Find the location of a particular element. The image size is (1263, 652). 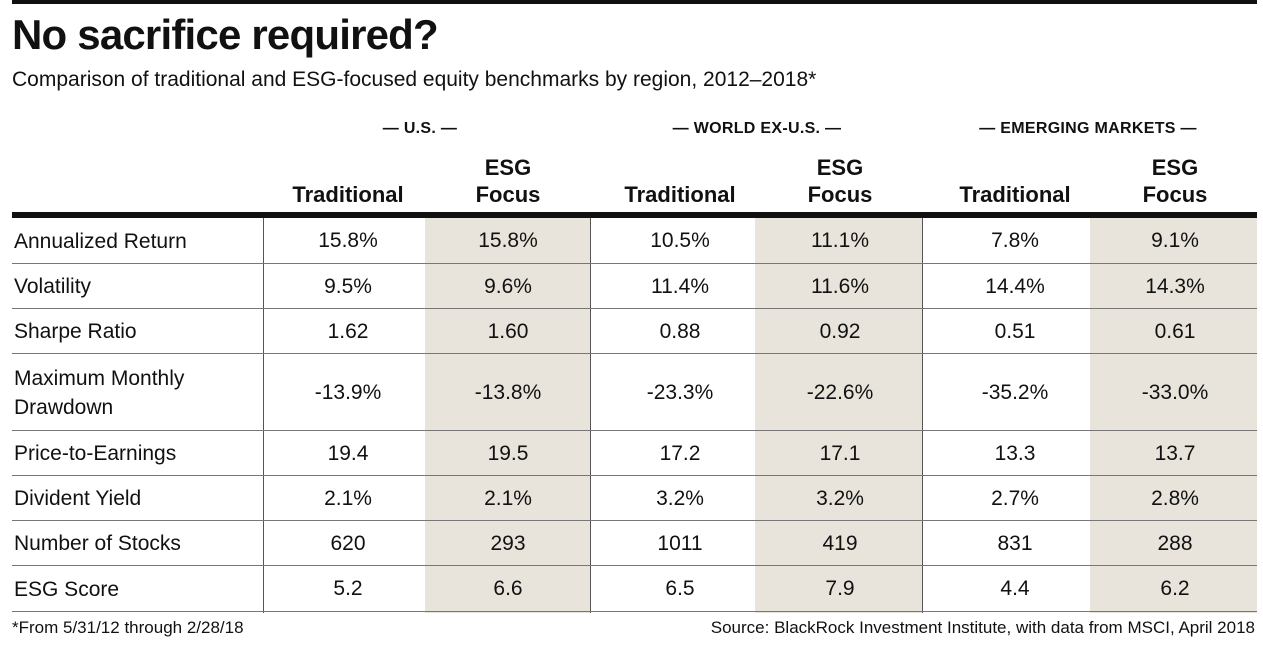

table-cell: 5.2 is located at coordinates (348, 588).